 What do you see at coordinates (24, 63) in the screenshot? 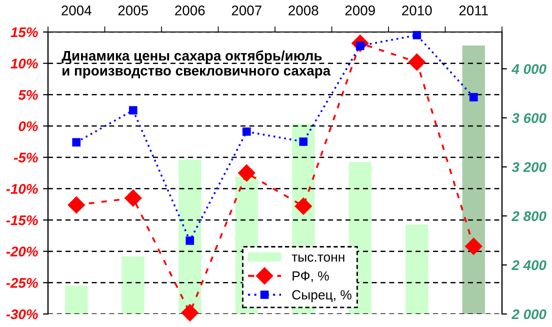
I see `y-tick-label: 10%` at bounding box center [24, 63].